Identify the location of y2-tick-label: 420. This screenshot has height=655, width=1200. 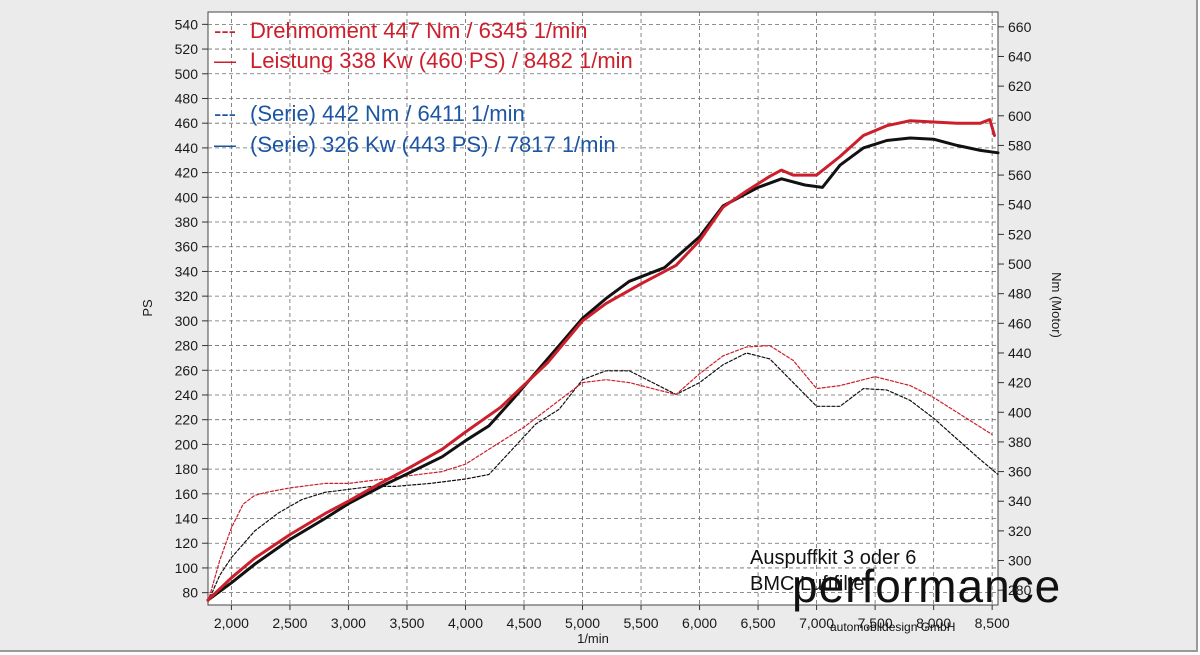
(1020, 383).